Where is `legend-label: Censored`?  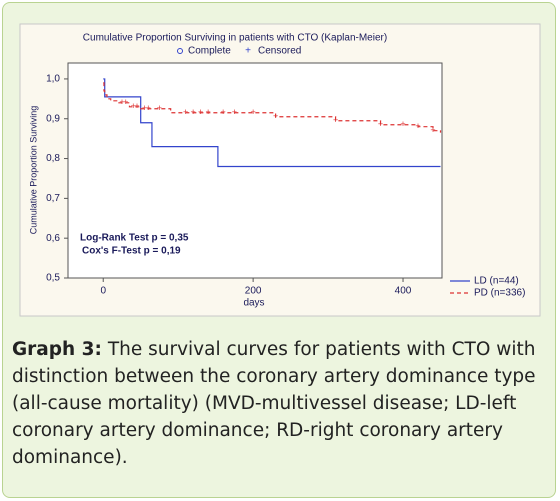
legend-label: Censored is located at coordinates (279, 51).